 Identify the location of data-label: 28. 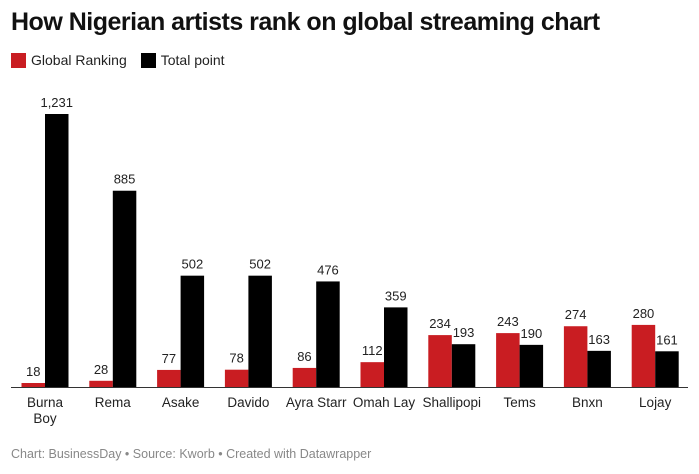
(101, 369).